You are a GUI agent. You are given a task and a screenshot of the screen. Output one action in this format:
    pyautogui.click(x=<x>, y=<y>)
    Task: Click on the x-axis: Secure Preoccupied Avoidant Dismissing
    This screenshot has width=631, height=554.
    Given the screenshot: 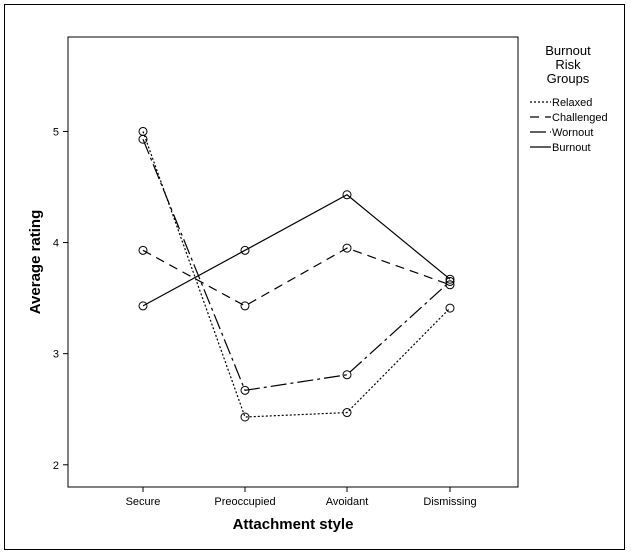 What is the action you would take?
    pyautogui.click(x=301, y=497)
    